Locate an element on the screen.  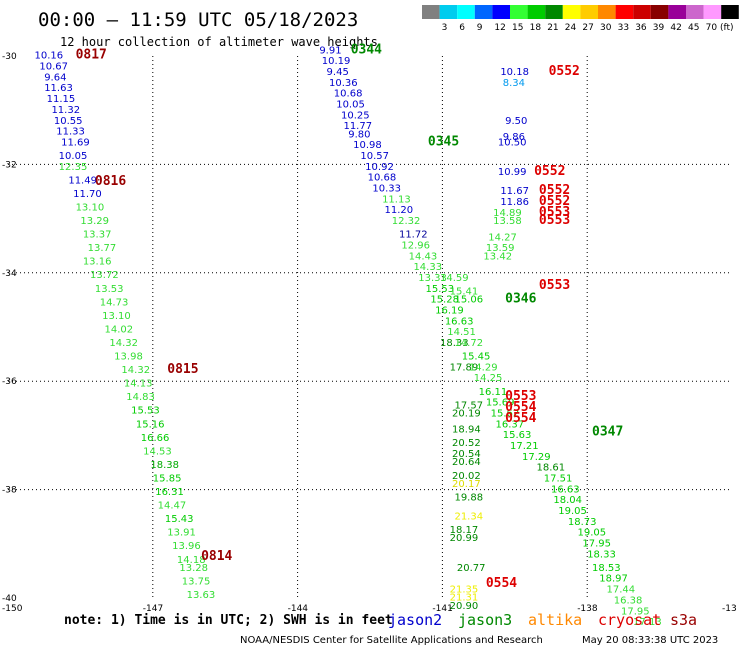
pass-time-label: 0347 is located at coordinates (607, 431).